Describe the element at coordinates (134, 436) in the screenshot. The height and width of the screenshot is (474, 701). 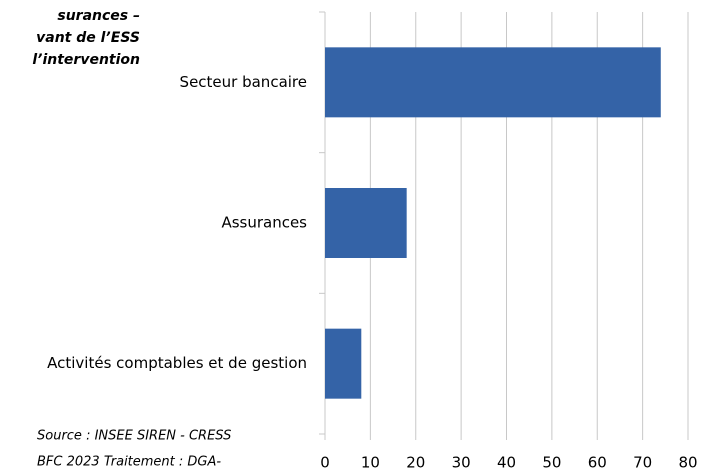
I see `source-line: Source : INSEE SIREN - CRESS` at that location.